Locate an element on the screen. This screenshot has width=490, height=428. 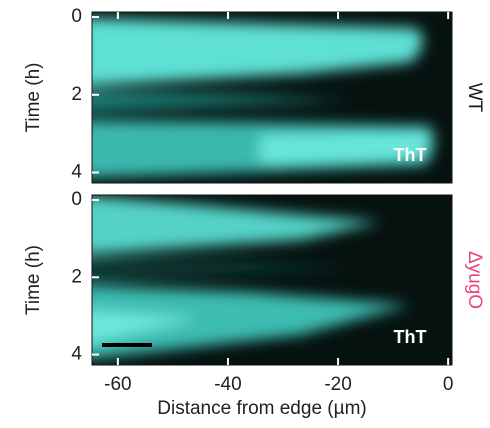
x-tick-label: -40 is located at coordinates (227, 384).